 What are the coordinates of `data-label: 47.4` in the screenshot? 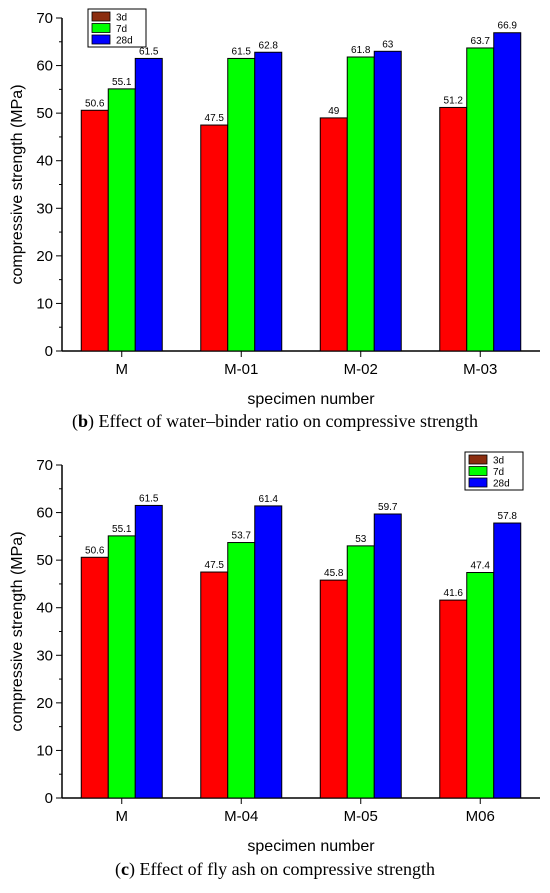 It's located at (481, 566).